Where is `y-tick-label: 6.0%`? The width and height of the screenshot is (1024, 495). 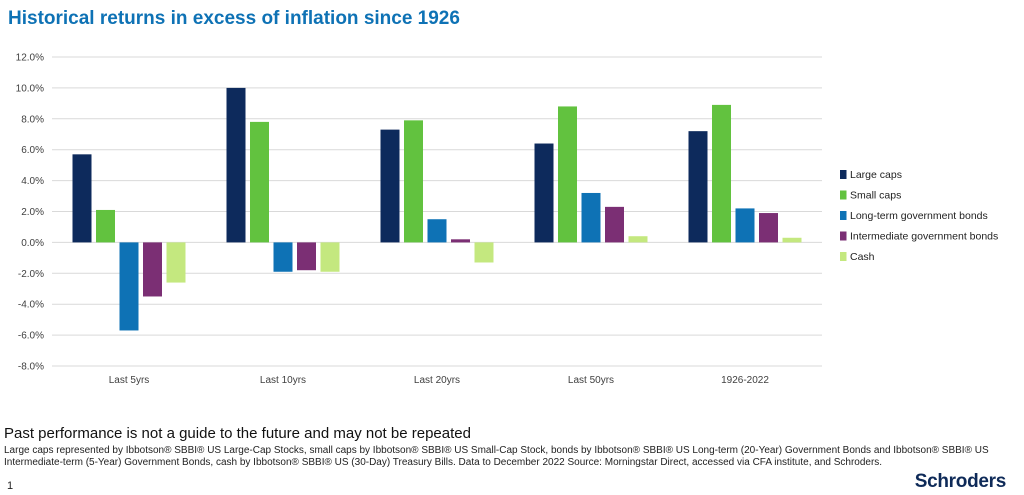 y-tick-label: 6.0% is located at coordinates (32, 150).